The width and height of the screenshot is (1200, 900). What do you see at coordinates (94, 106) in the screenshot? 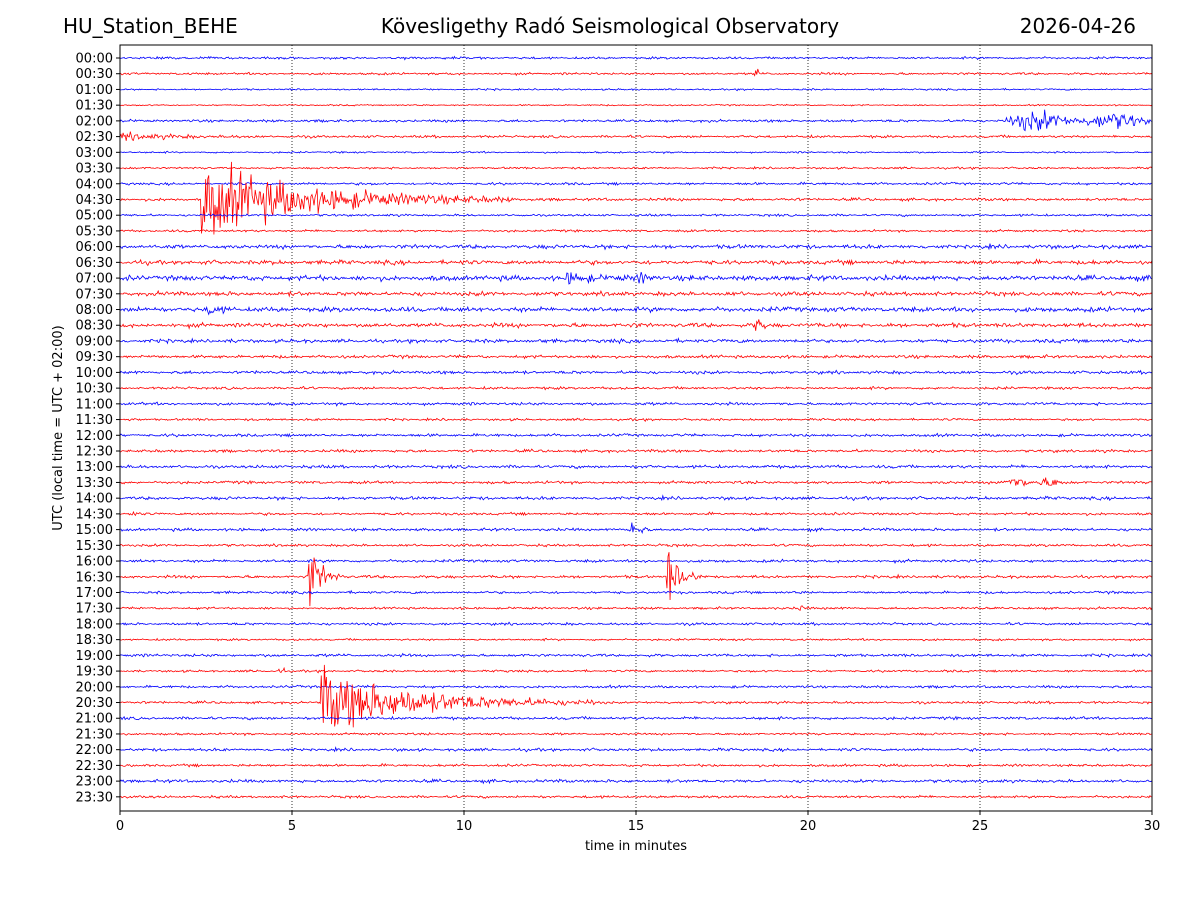
I see `y-tick-label: 01:30` at bounding box center [94, 106].